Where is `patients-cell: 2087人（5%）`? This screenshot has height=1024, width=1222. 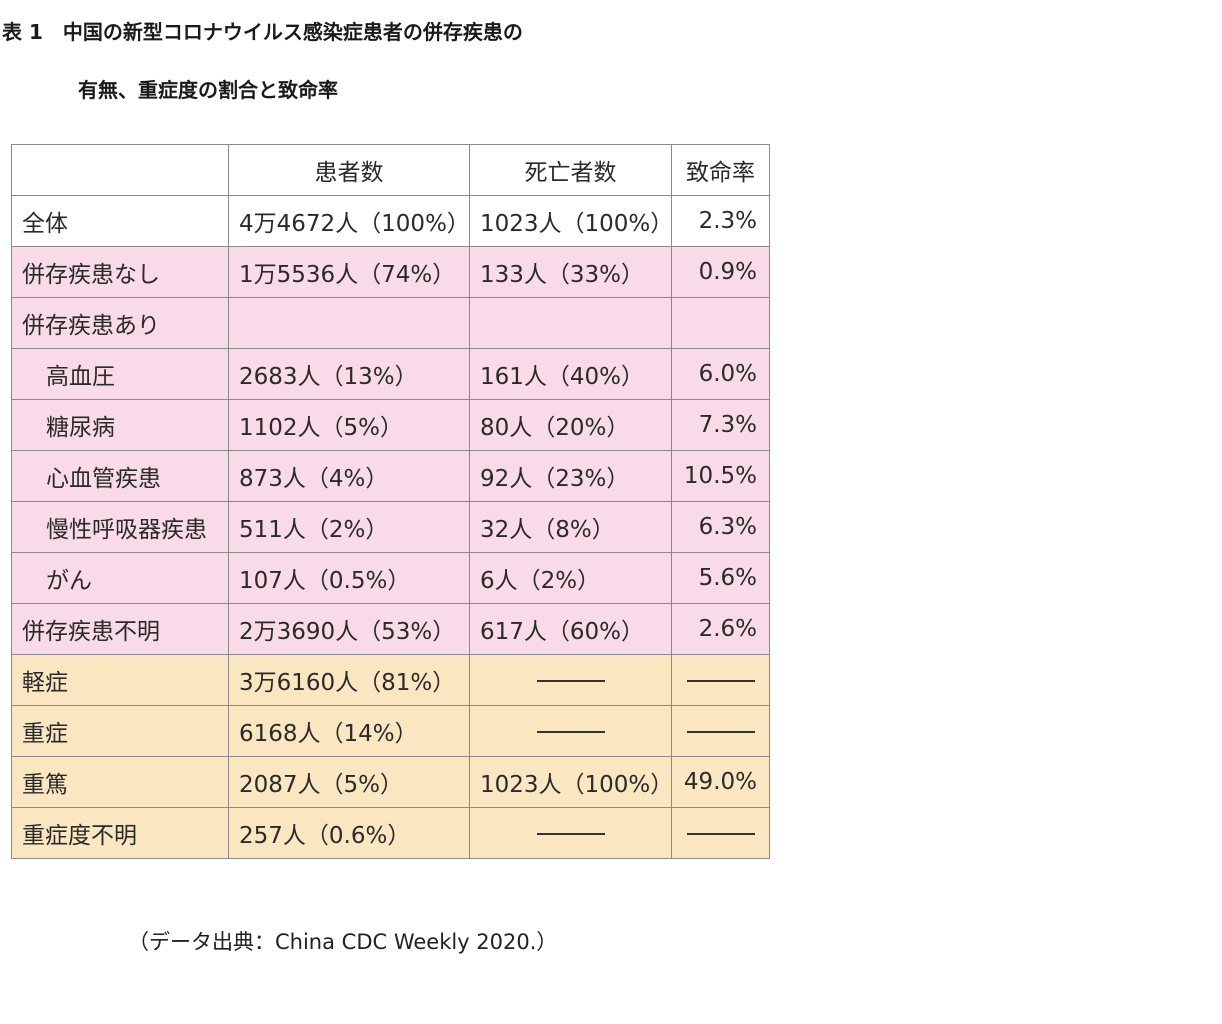
patients-cell: 2087人（5%） is located at coordinates (349, 782).